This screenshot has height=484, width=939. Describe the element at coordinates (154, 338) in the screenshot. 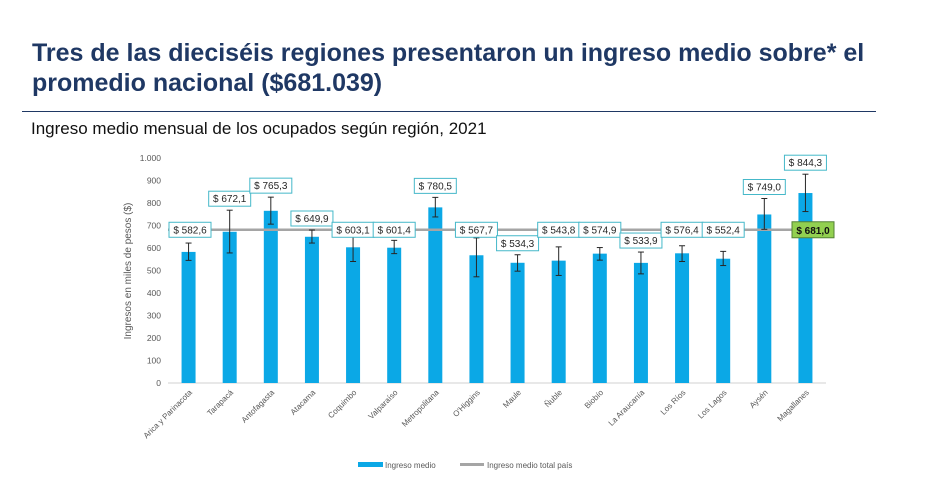

I see `y-tick-label: 200` at that location.